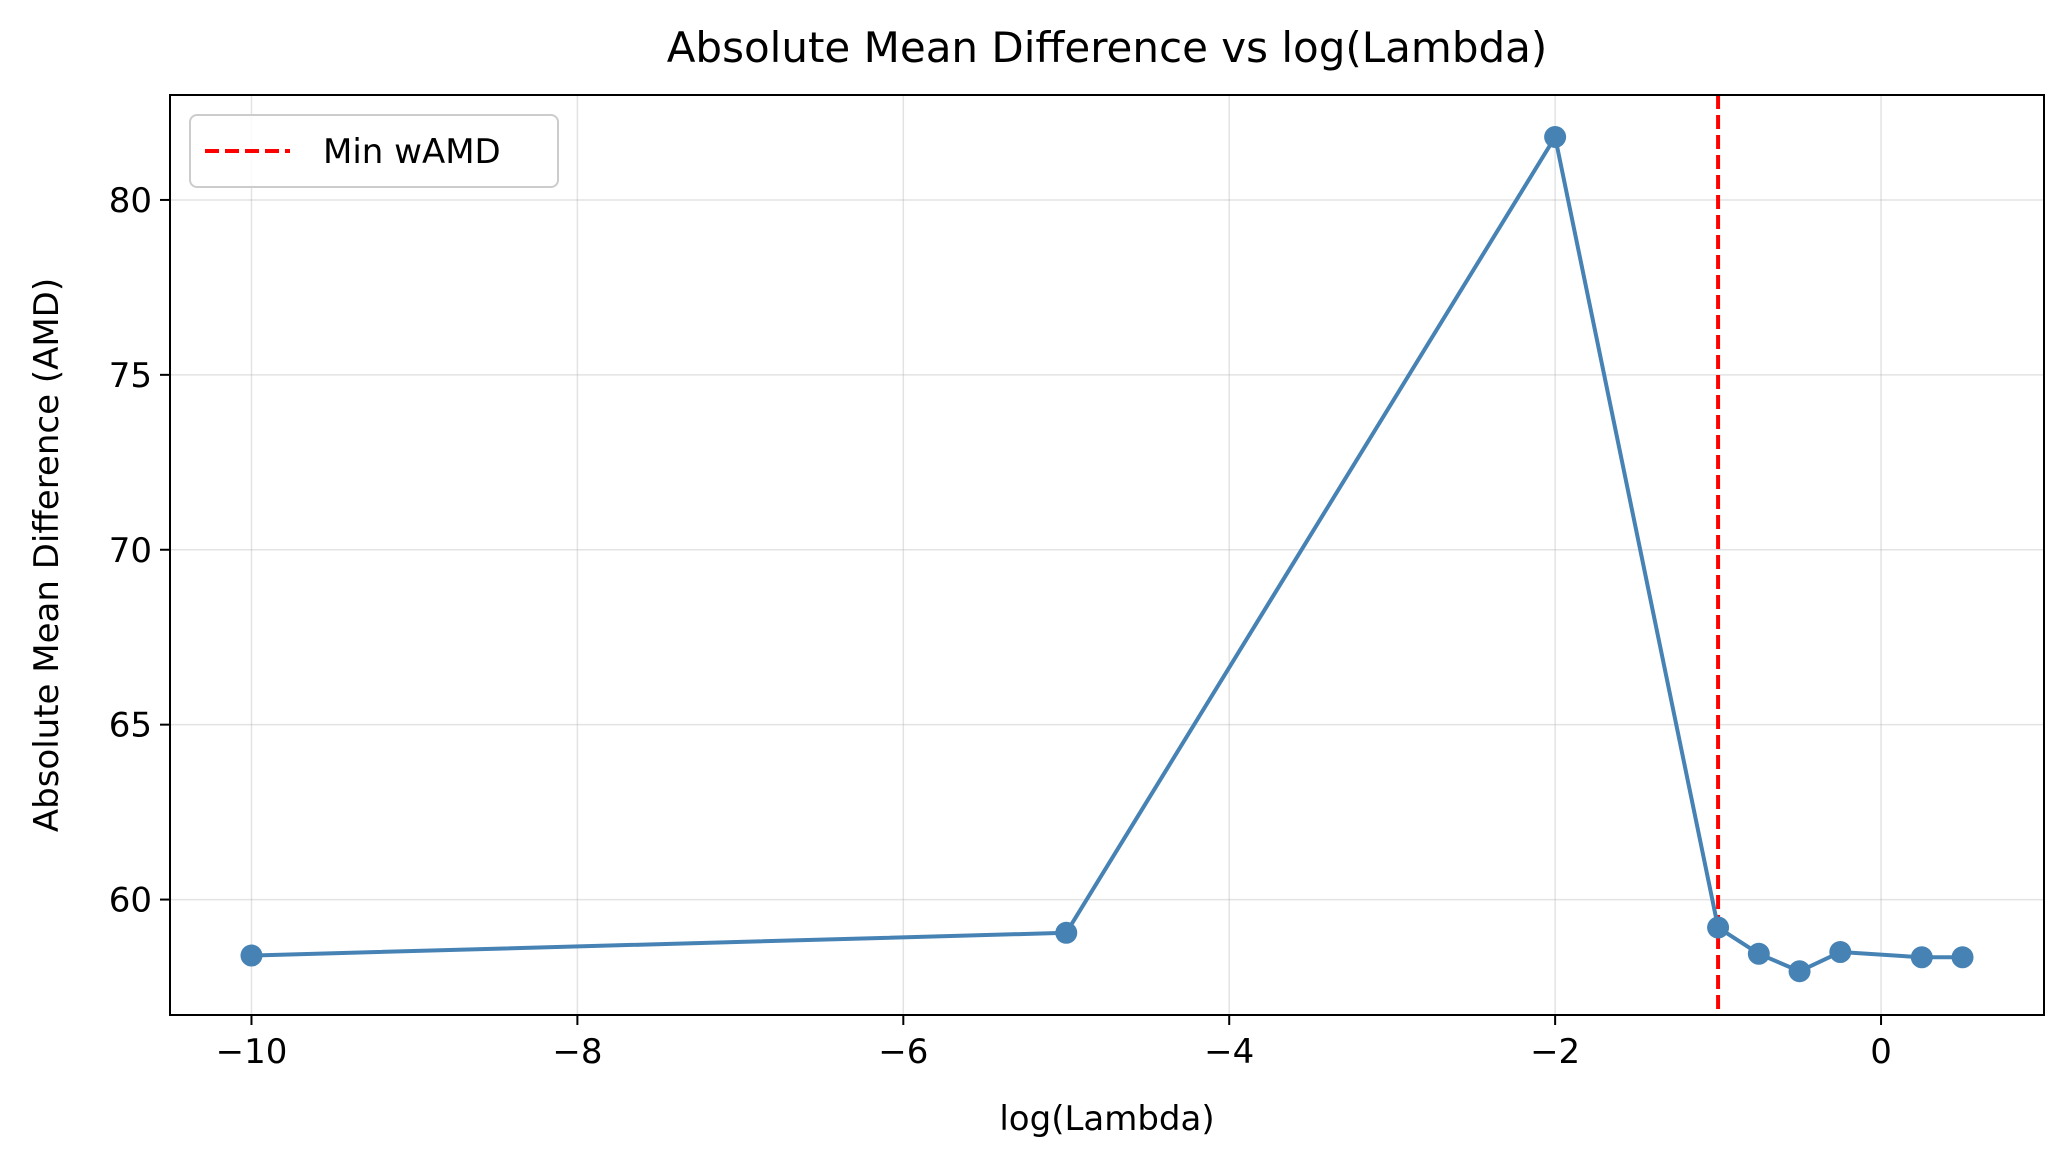 The image size is (2067, 1172). What do you see at coordinates (252, 1052) in the screenshot?
I see `x-tick-label: −10` at bounding box center [252, 1052].